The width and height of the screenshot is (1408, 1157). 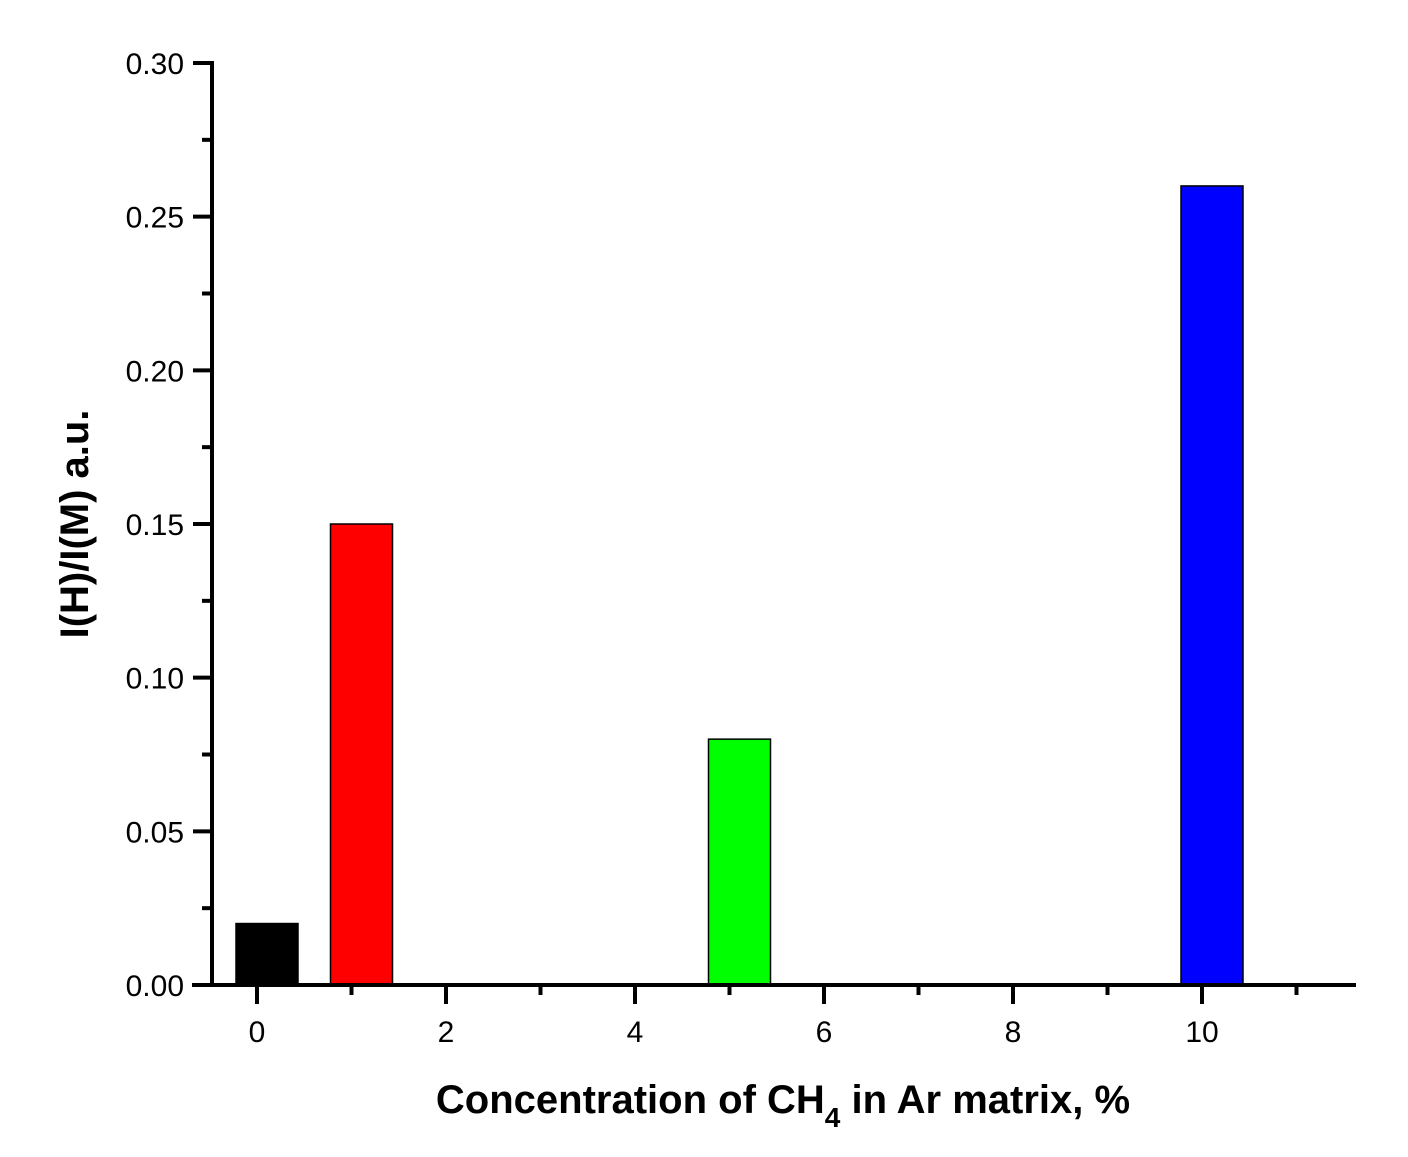 What do you see at coordinates (774, 1017) in the screenshot?
I see `x-axis-ticks: 0 2 4 6 8 10` at bounding box center [774, 1017].